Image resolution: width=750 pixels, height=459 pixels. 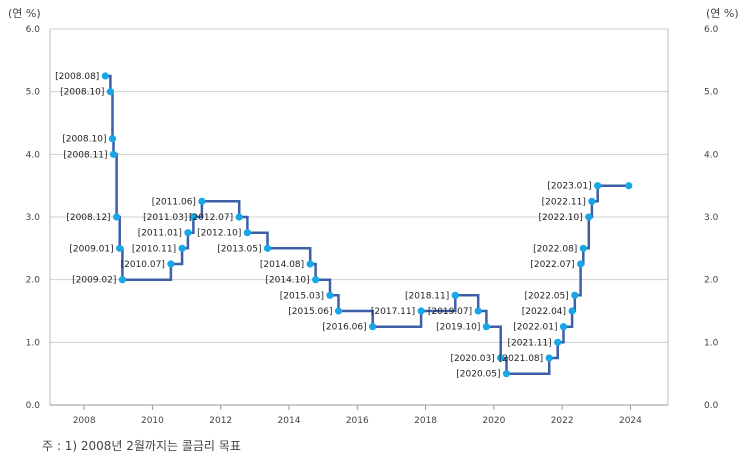 I want to click on y-tick-label-right: 2.0, so click(x=711, y=281).